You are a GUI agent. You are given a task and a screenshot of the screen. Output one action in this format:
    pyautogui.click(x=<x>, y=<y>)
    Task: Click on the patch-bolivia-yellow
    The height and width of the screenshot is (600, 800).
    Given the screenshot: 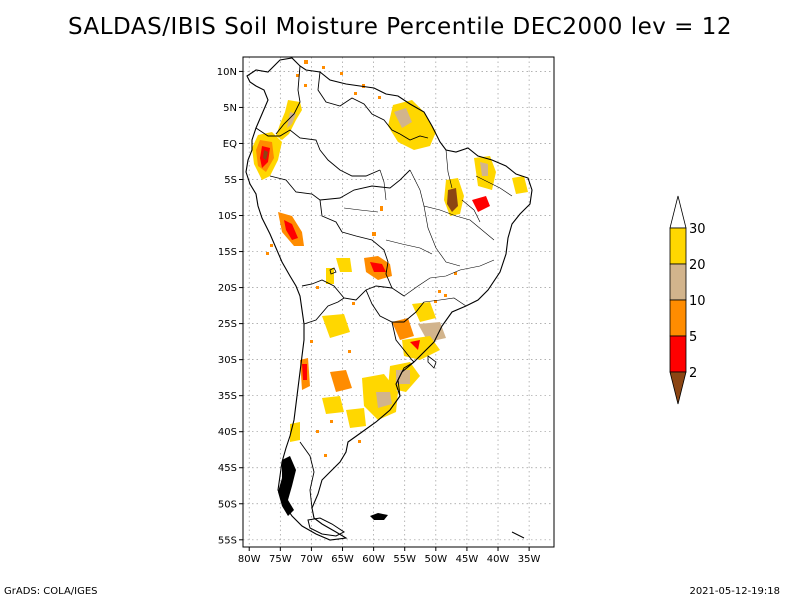 What is the action you would take?
    pyautogui.click(x=344, y=265)
    